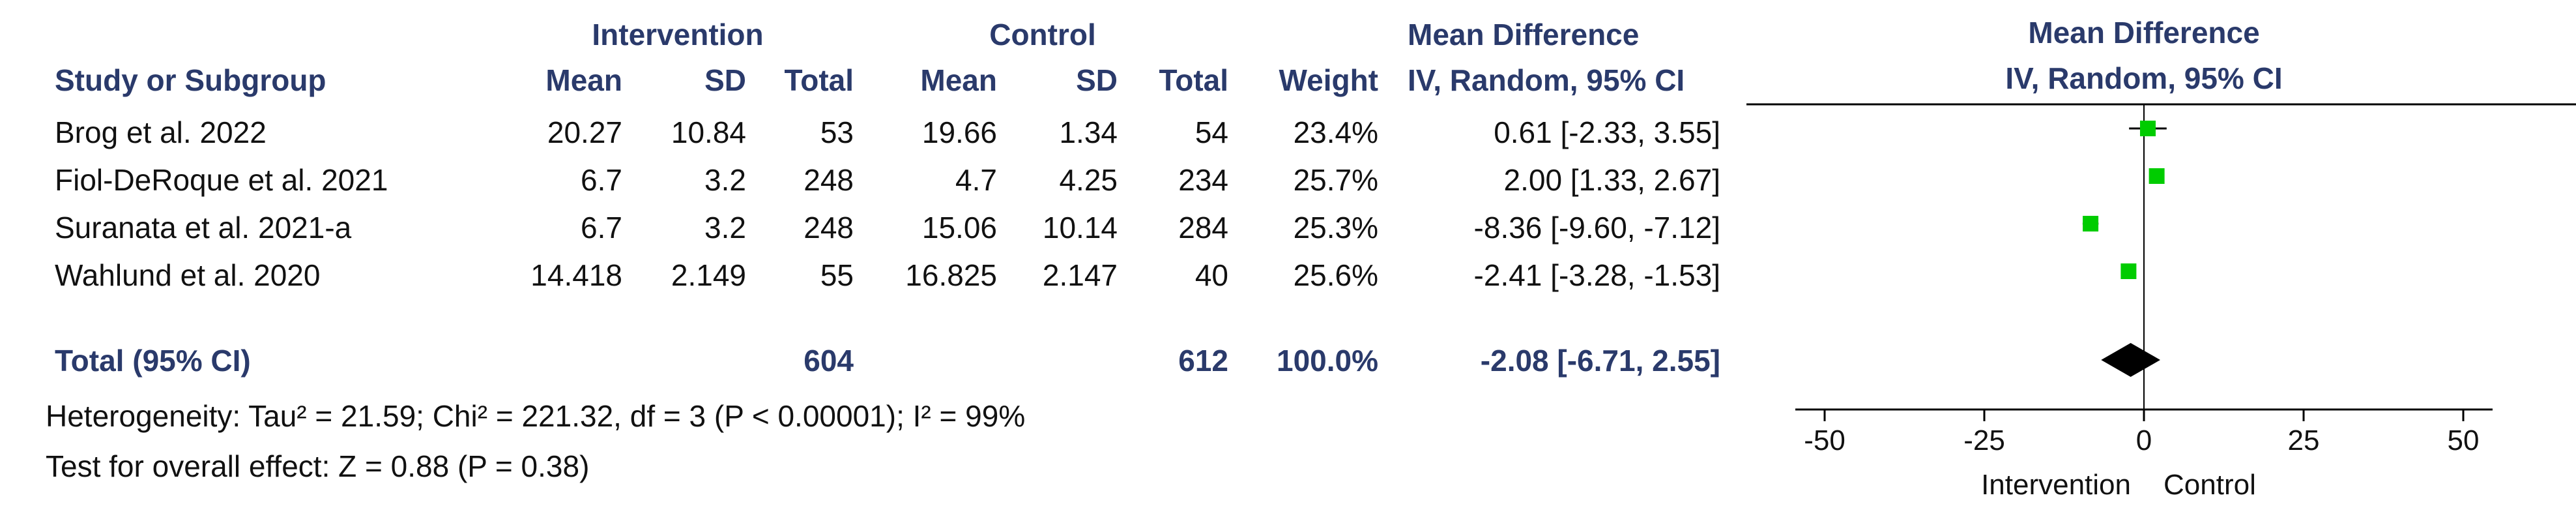 This screenshot has height=521, width=2576. What do you see at coordinates (1984, 440) in the screenshot?
I see `x-tick-label: -25` at bounding box center [1984, 440].